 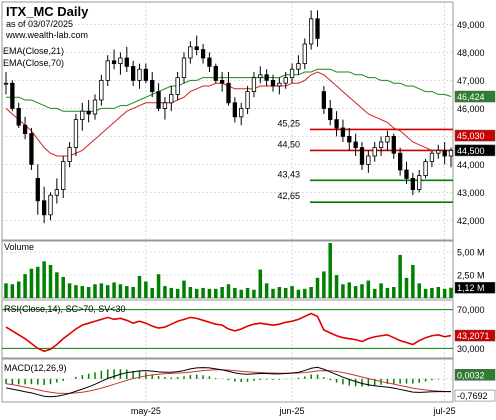 I want to click on price-tick-label-2: 44,000, so click(x=471, y=165).